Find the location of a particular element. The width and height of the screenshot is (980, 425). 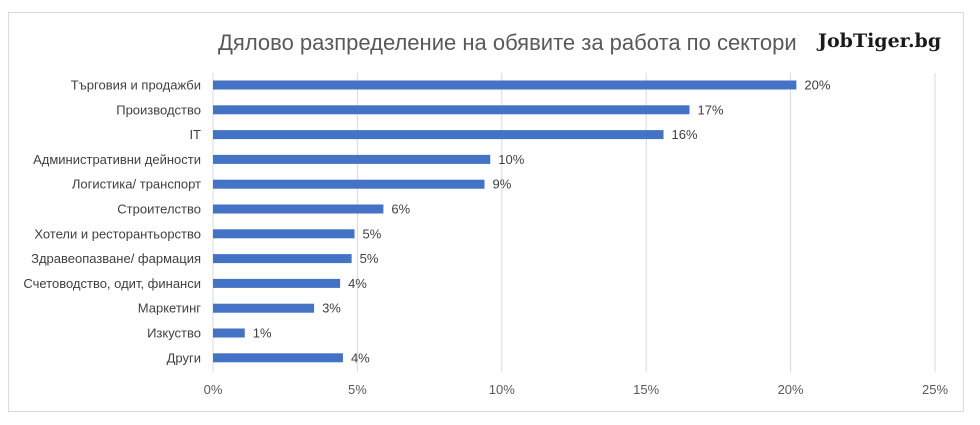

x-tick-label: 25% is located at coordinates (935, 389).